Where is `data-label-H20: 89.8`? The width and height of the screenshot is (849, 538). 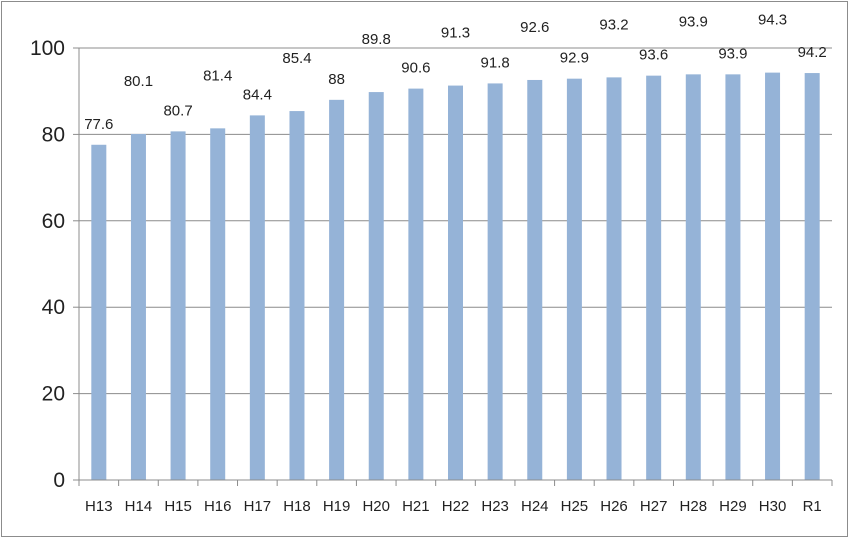 data-label-H20: 89.8 is located at coordinates (376, 39).